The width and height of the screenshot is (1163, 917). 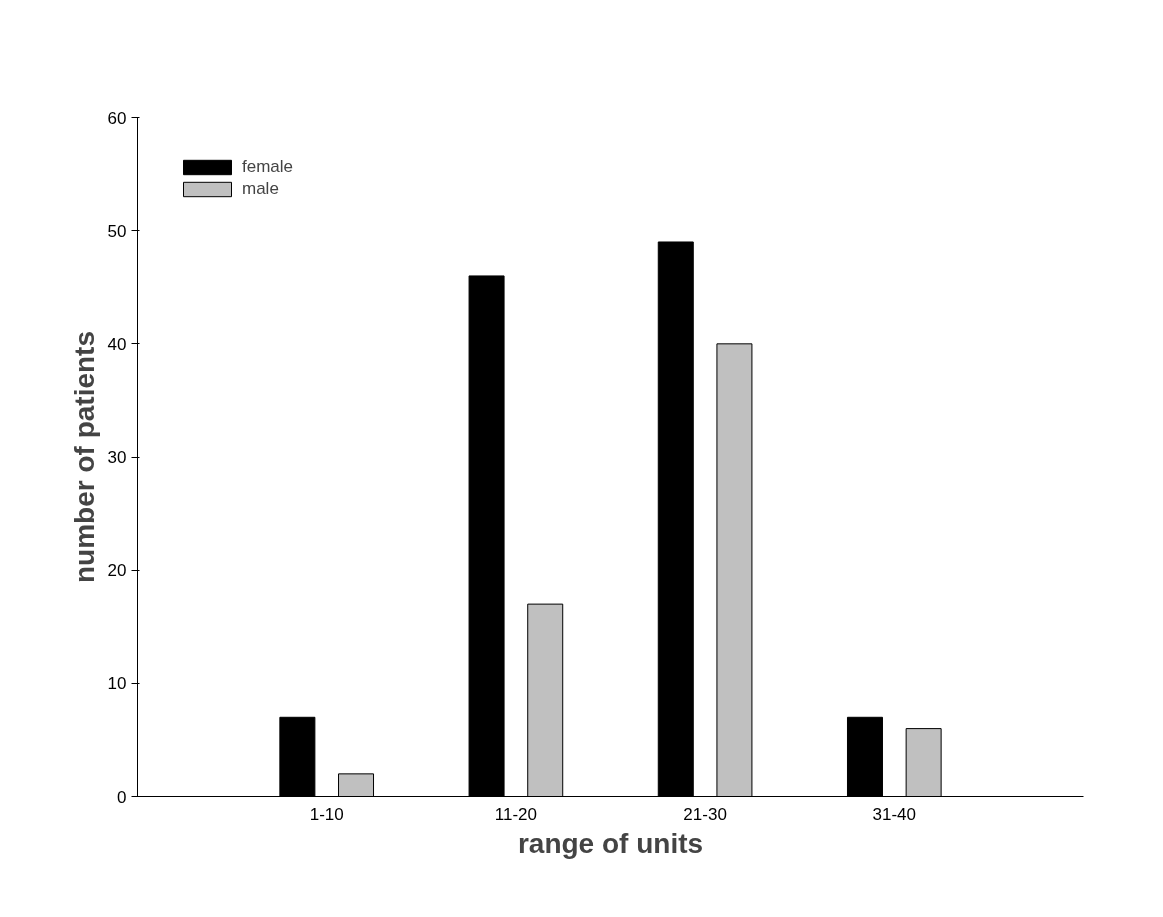 What do you see at coordinates (610, 843) in the screenshot?
I see `x-axis-title: range of units` at bounding box center [610, 843].